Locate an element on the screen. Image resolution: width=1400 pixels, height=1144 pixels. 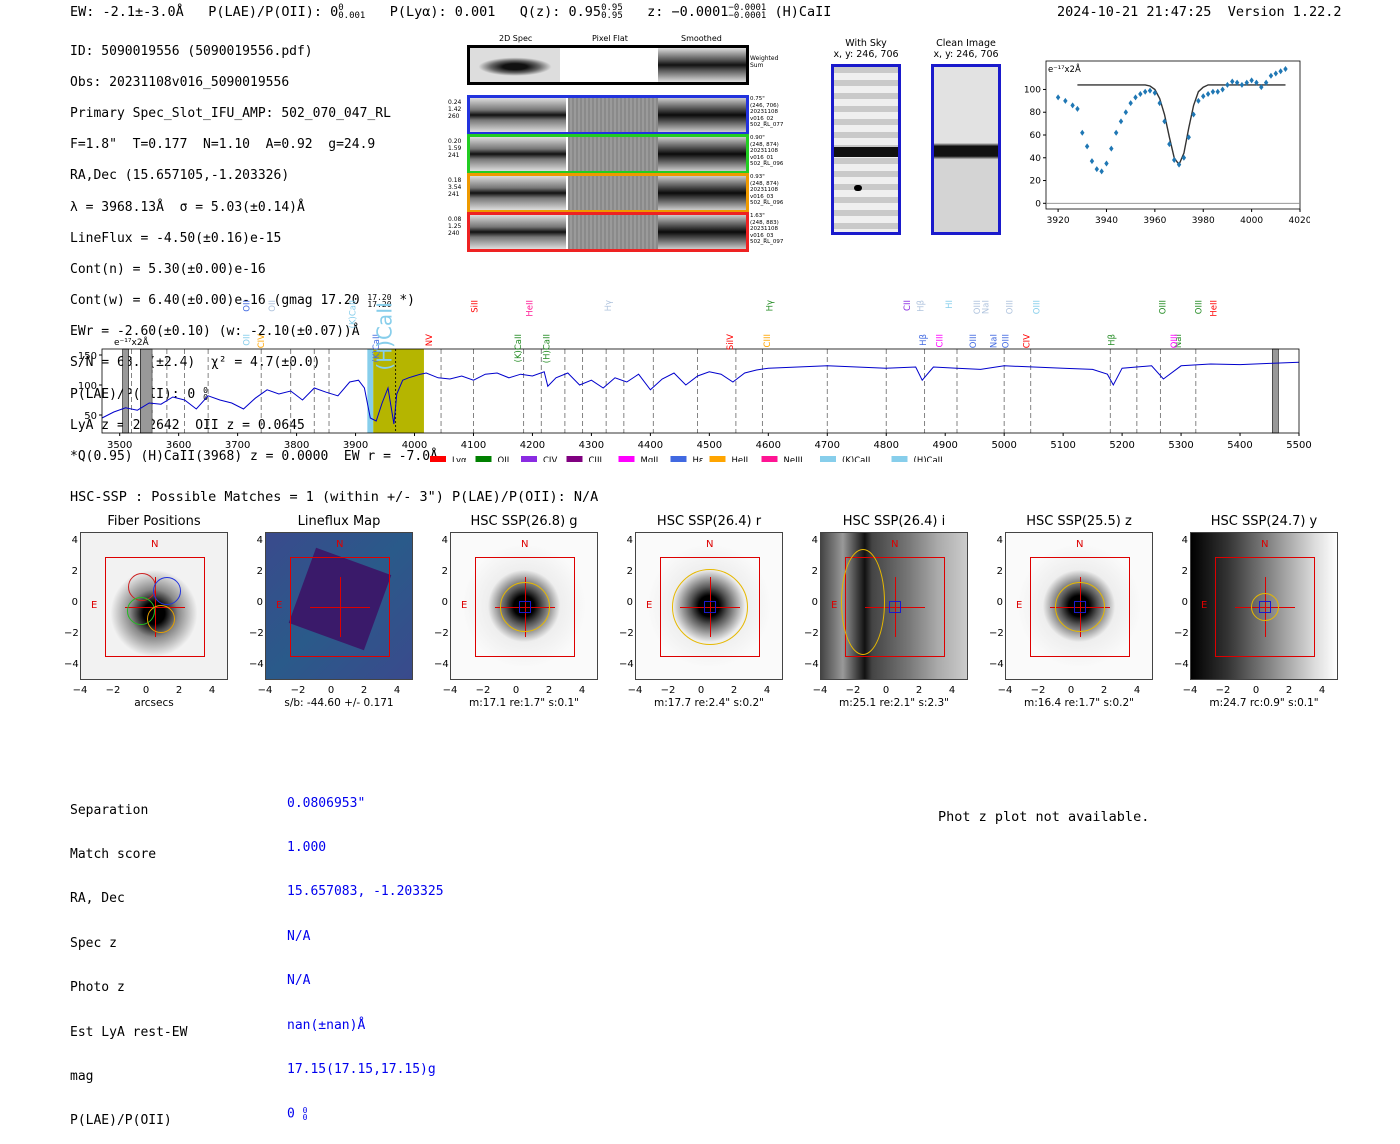
zoom-xtick-label: 3920 is located at coordinates (1058, 221).